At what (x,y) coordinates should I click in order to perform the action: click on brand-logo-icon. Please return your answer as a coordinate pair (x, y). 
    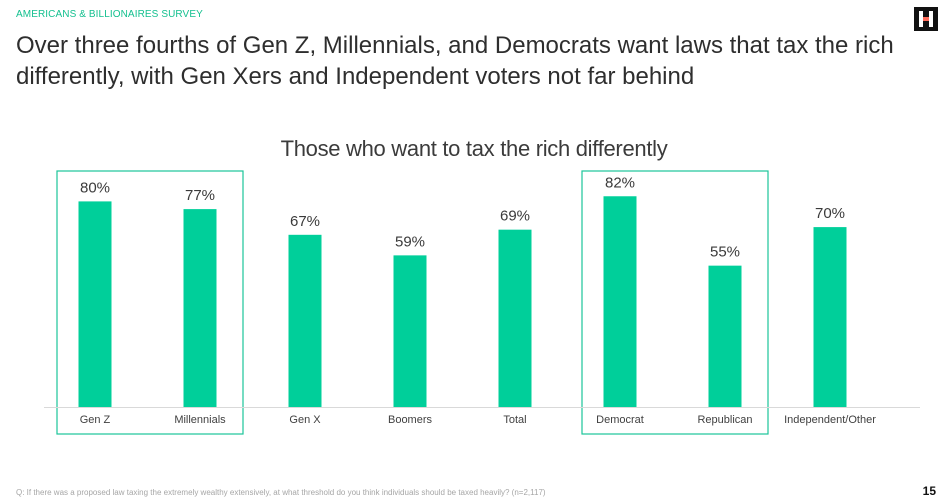
    Looking at the image, I should click on (926, 19).